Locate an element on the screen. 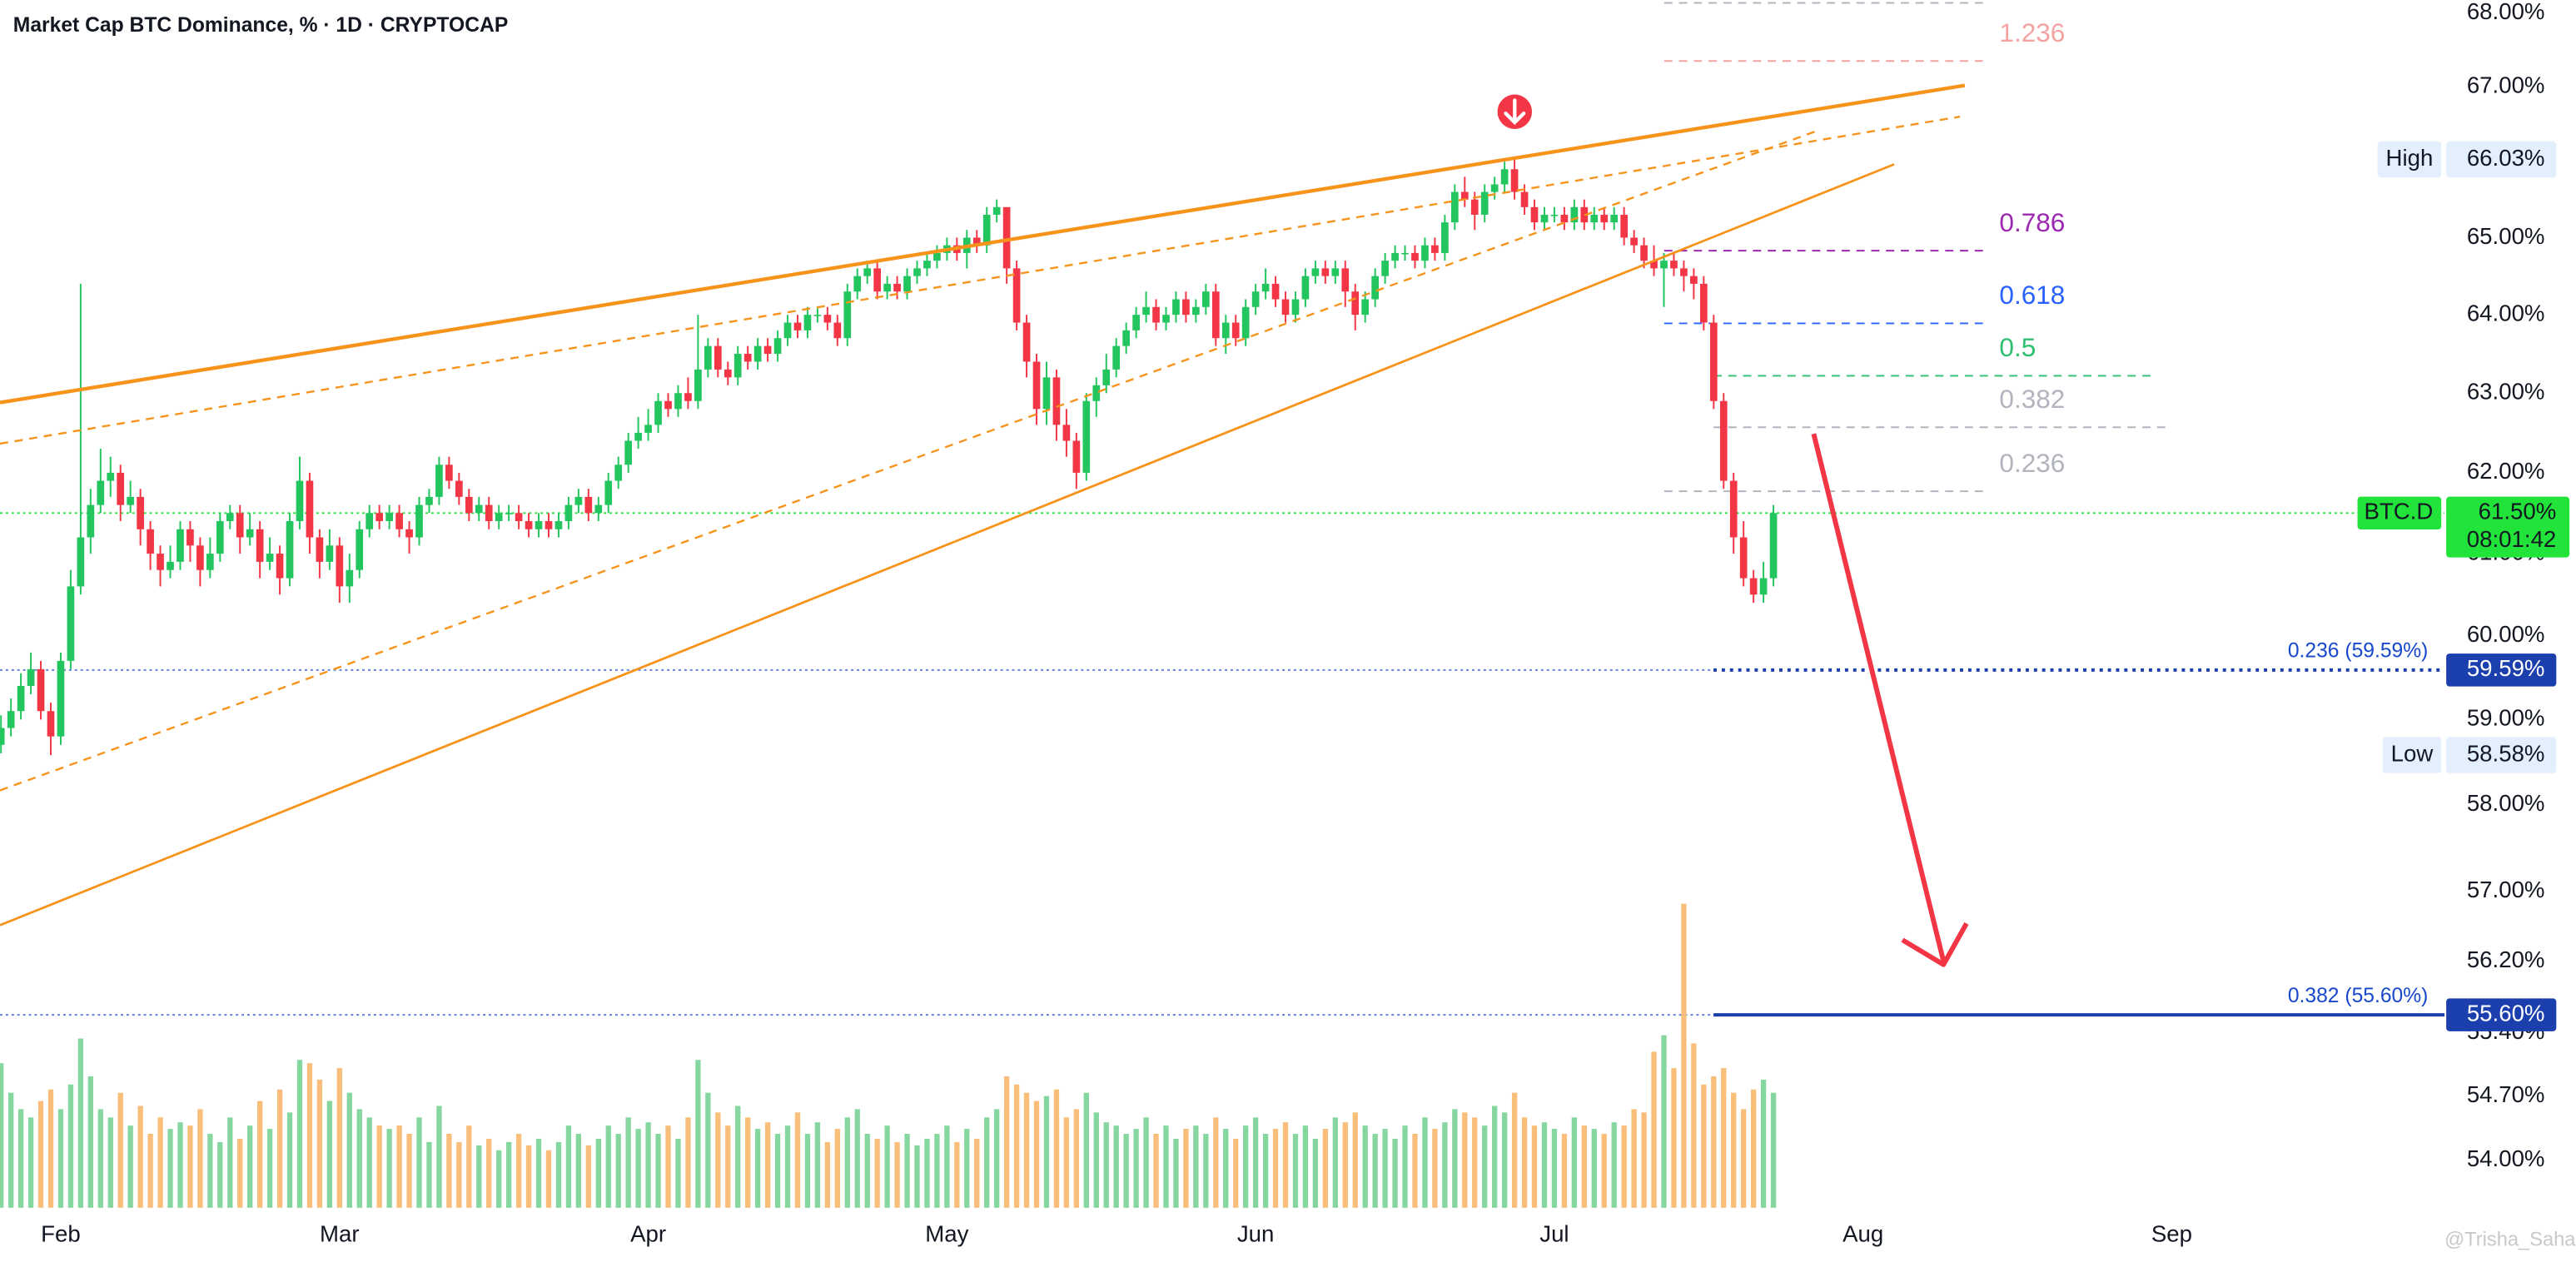 The width and height of the screenshot is (2576, 1262). x-tick-label: Jul is located at coordinates (1554, 1234).